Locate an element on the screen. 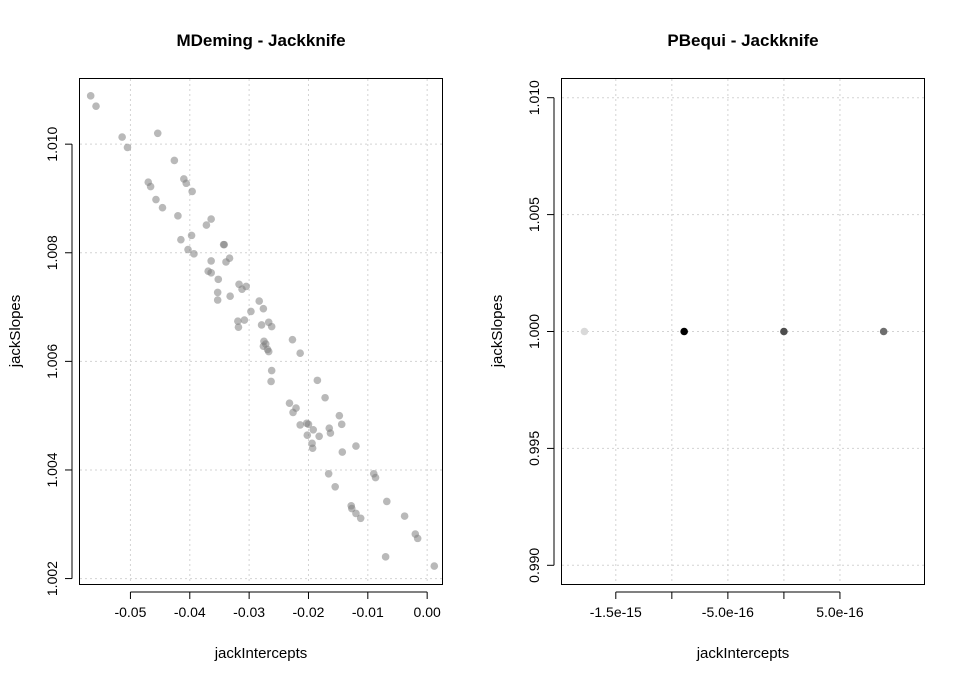 The width and height of the screenshot is (965, 683). mdeming-x-tick-label: -0.01 is located at coordinates (368, 612).